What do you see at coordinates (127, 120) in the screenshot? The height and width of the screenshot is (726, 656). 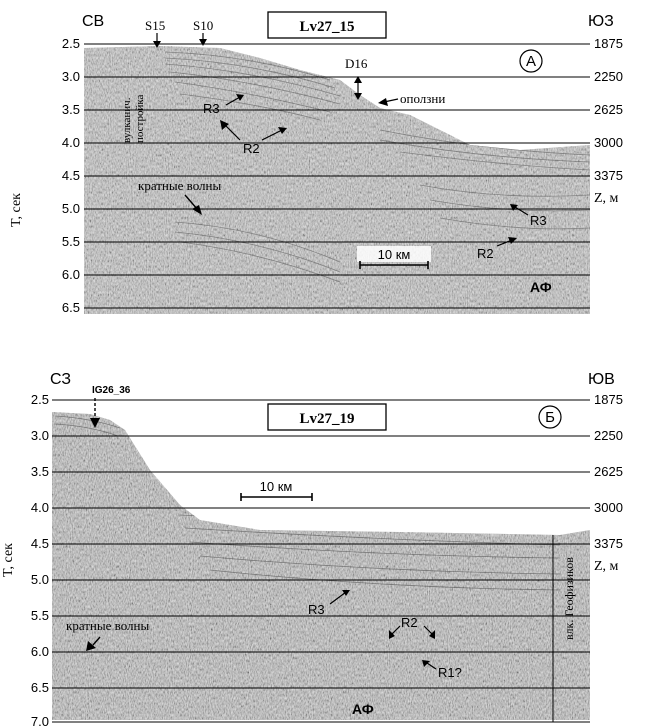 I see `label-volcanic-1: вулканич.` at bounding box center [127, 120].